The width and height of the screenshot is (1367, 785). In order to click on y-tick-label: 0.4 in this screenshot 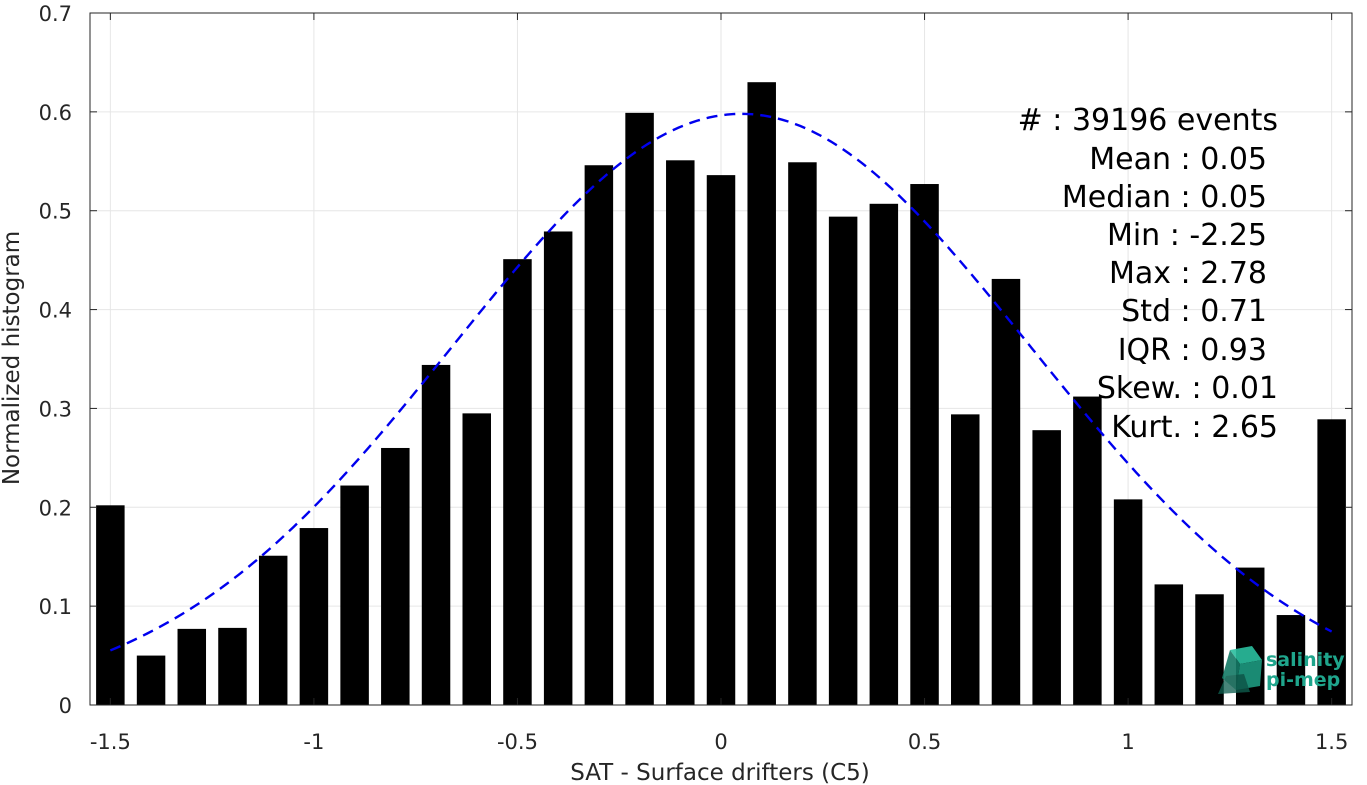, I will do `click(55, 311)`.